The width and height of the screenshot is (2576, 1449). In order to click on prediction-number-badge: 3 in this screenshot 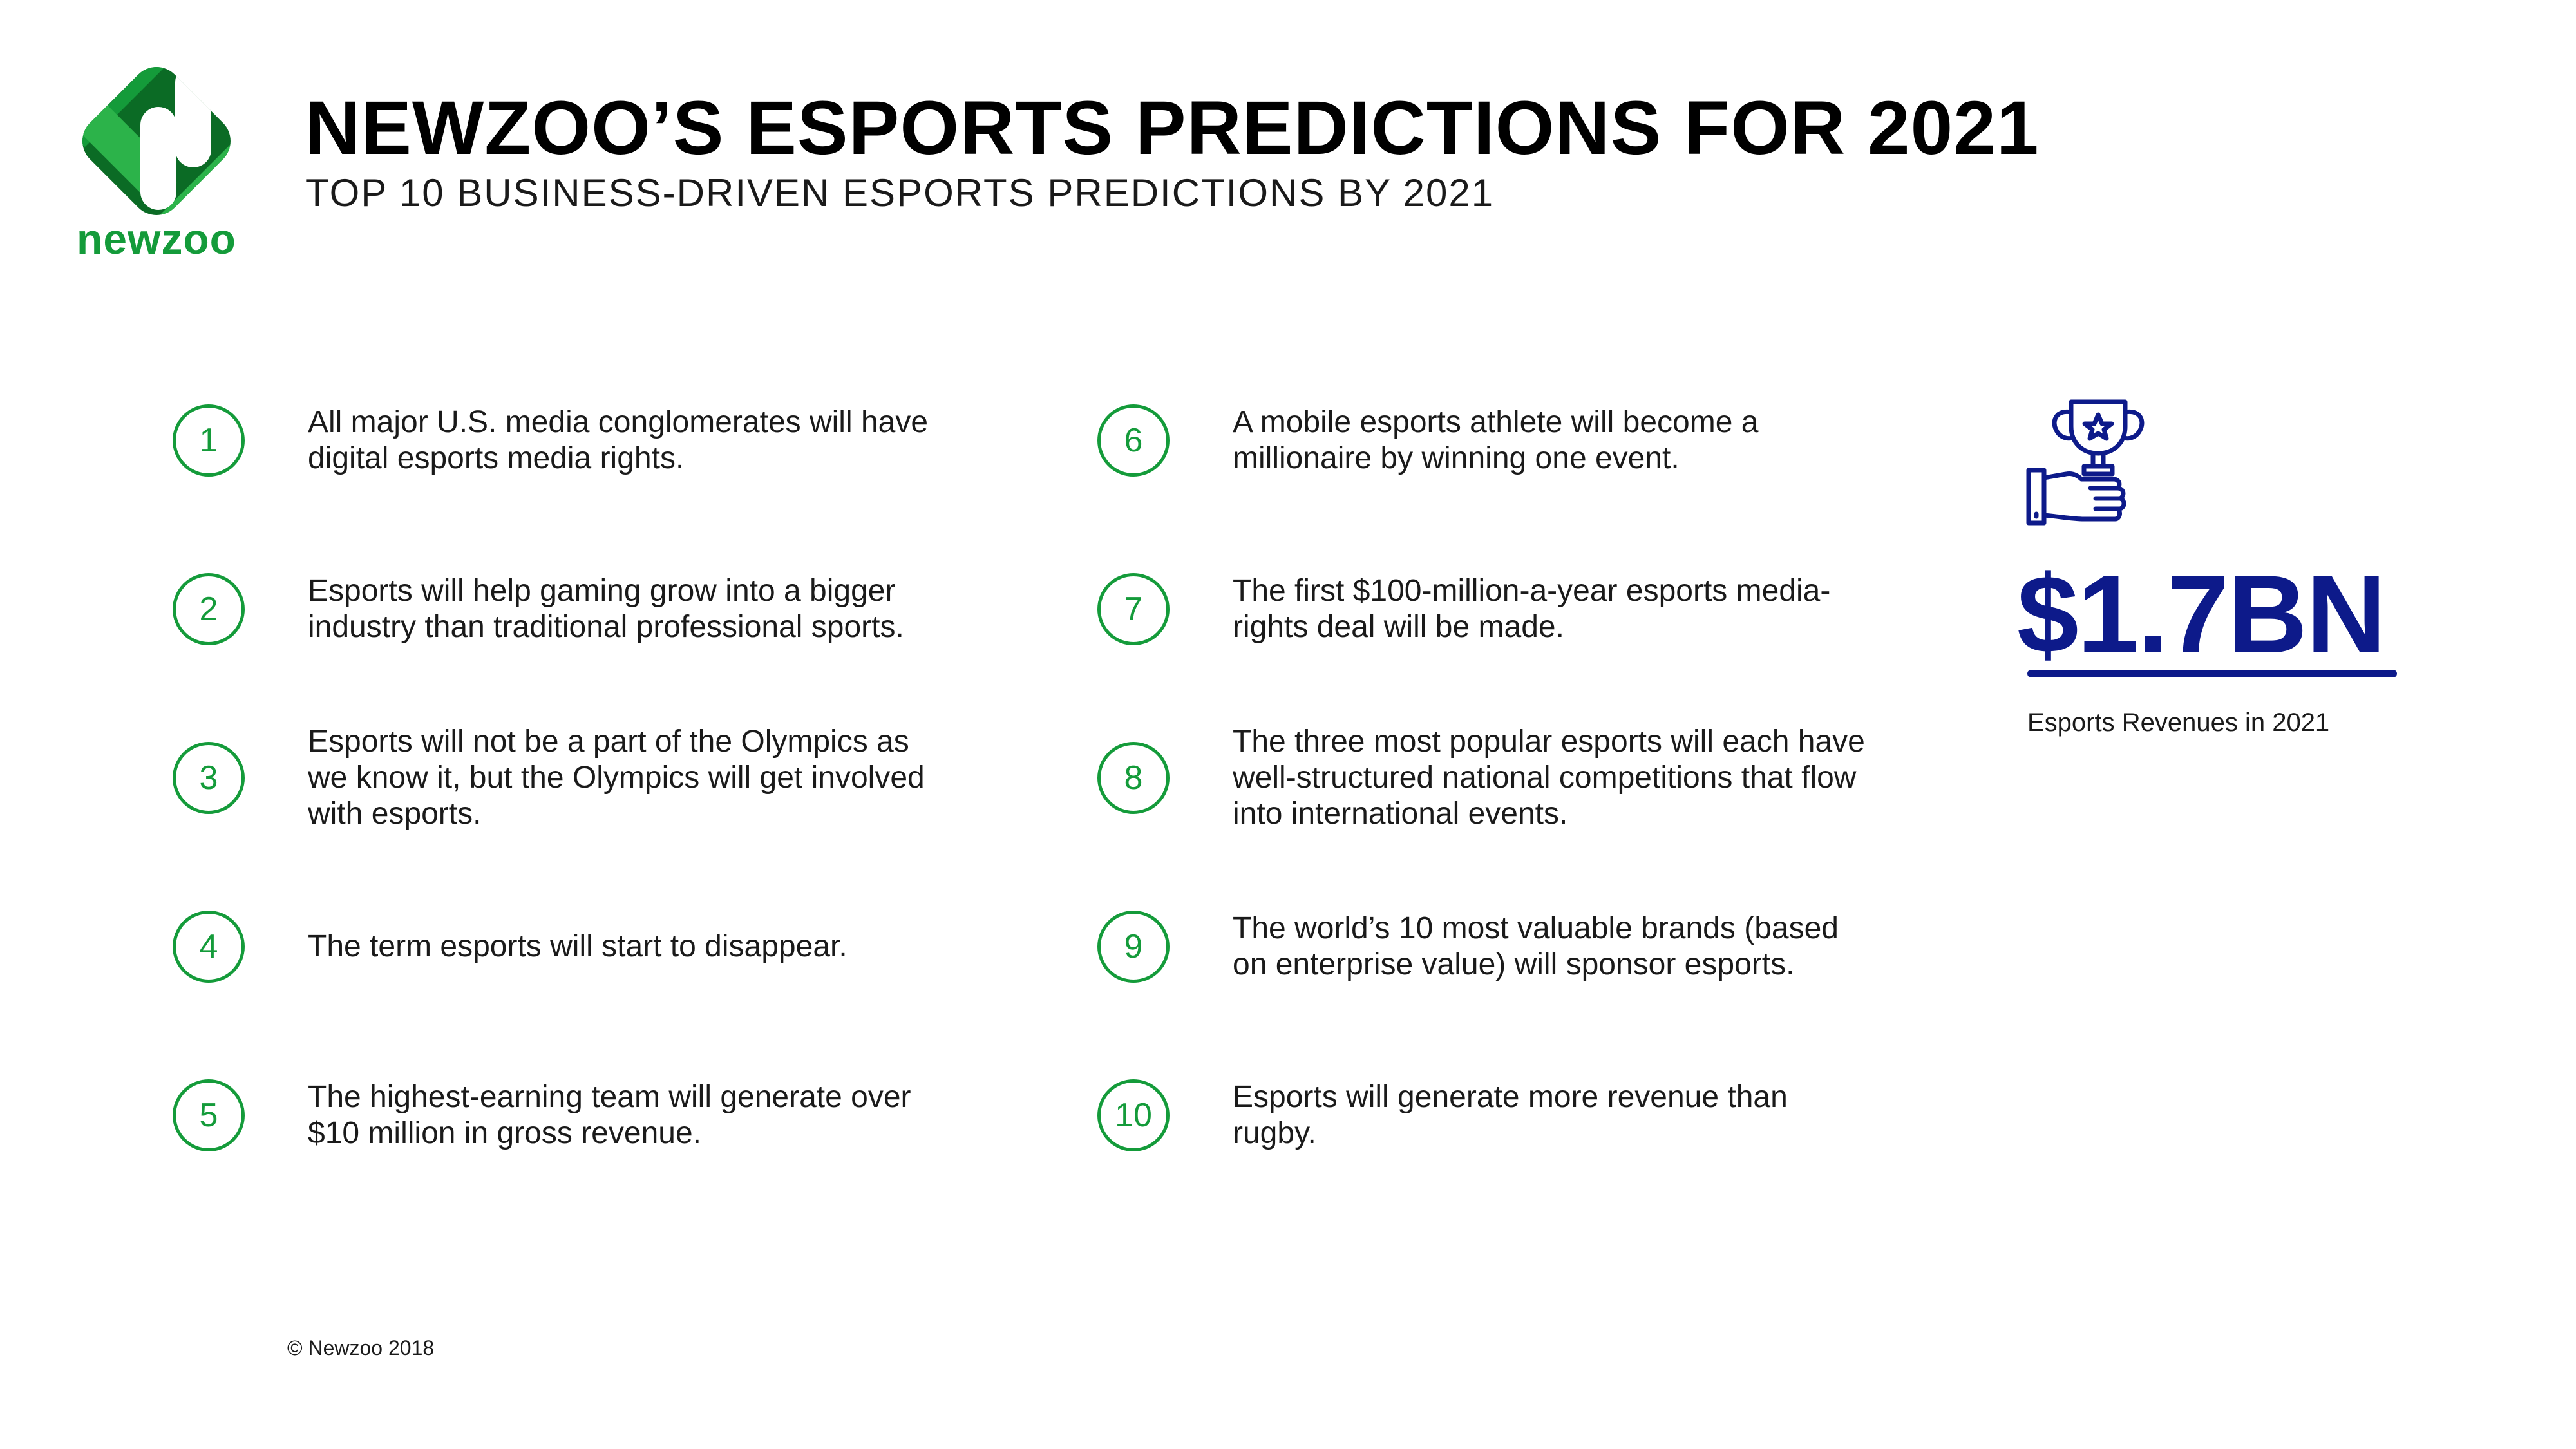, I will do `click(209, 778)`.